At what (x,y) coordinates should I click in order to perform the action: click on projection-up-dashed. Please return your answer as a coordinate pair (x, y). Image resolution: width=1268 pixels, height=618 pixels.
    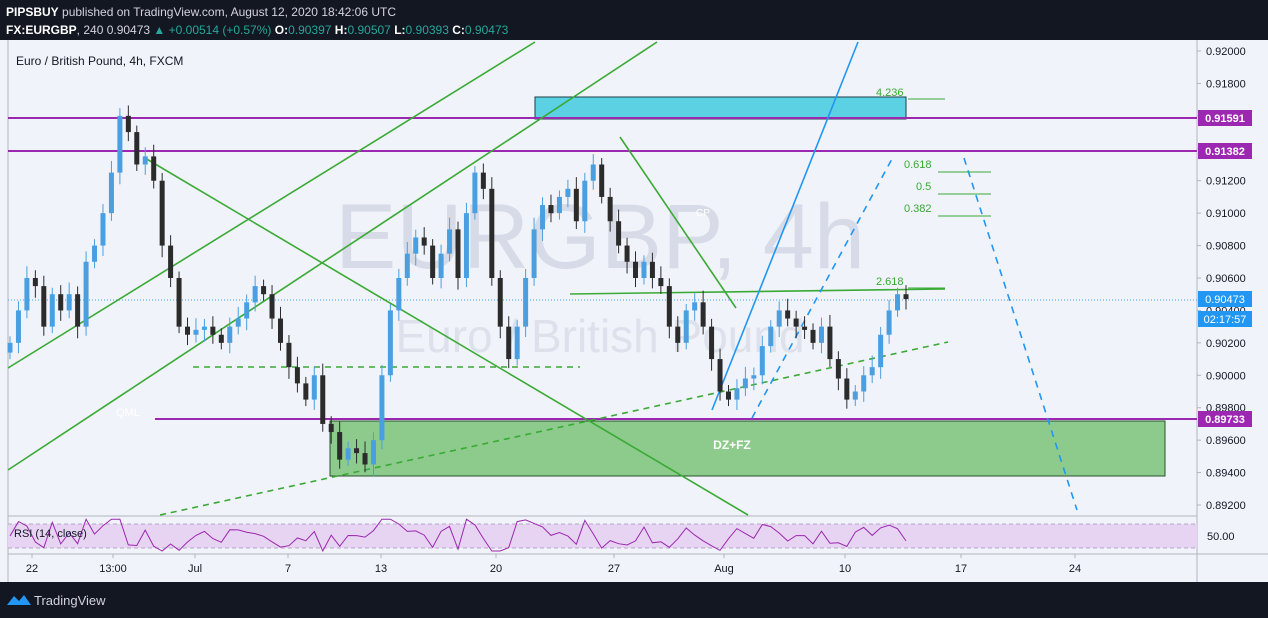
    Looking at the image, I should click on (822, 287).